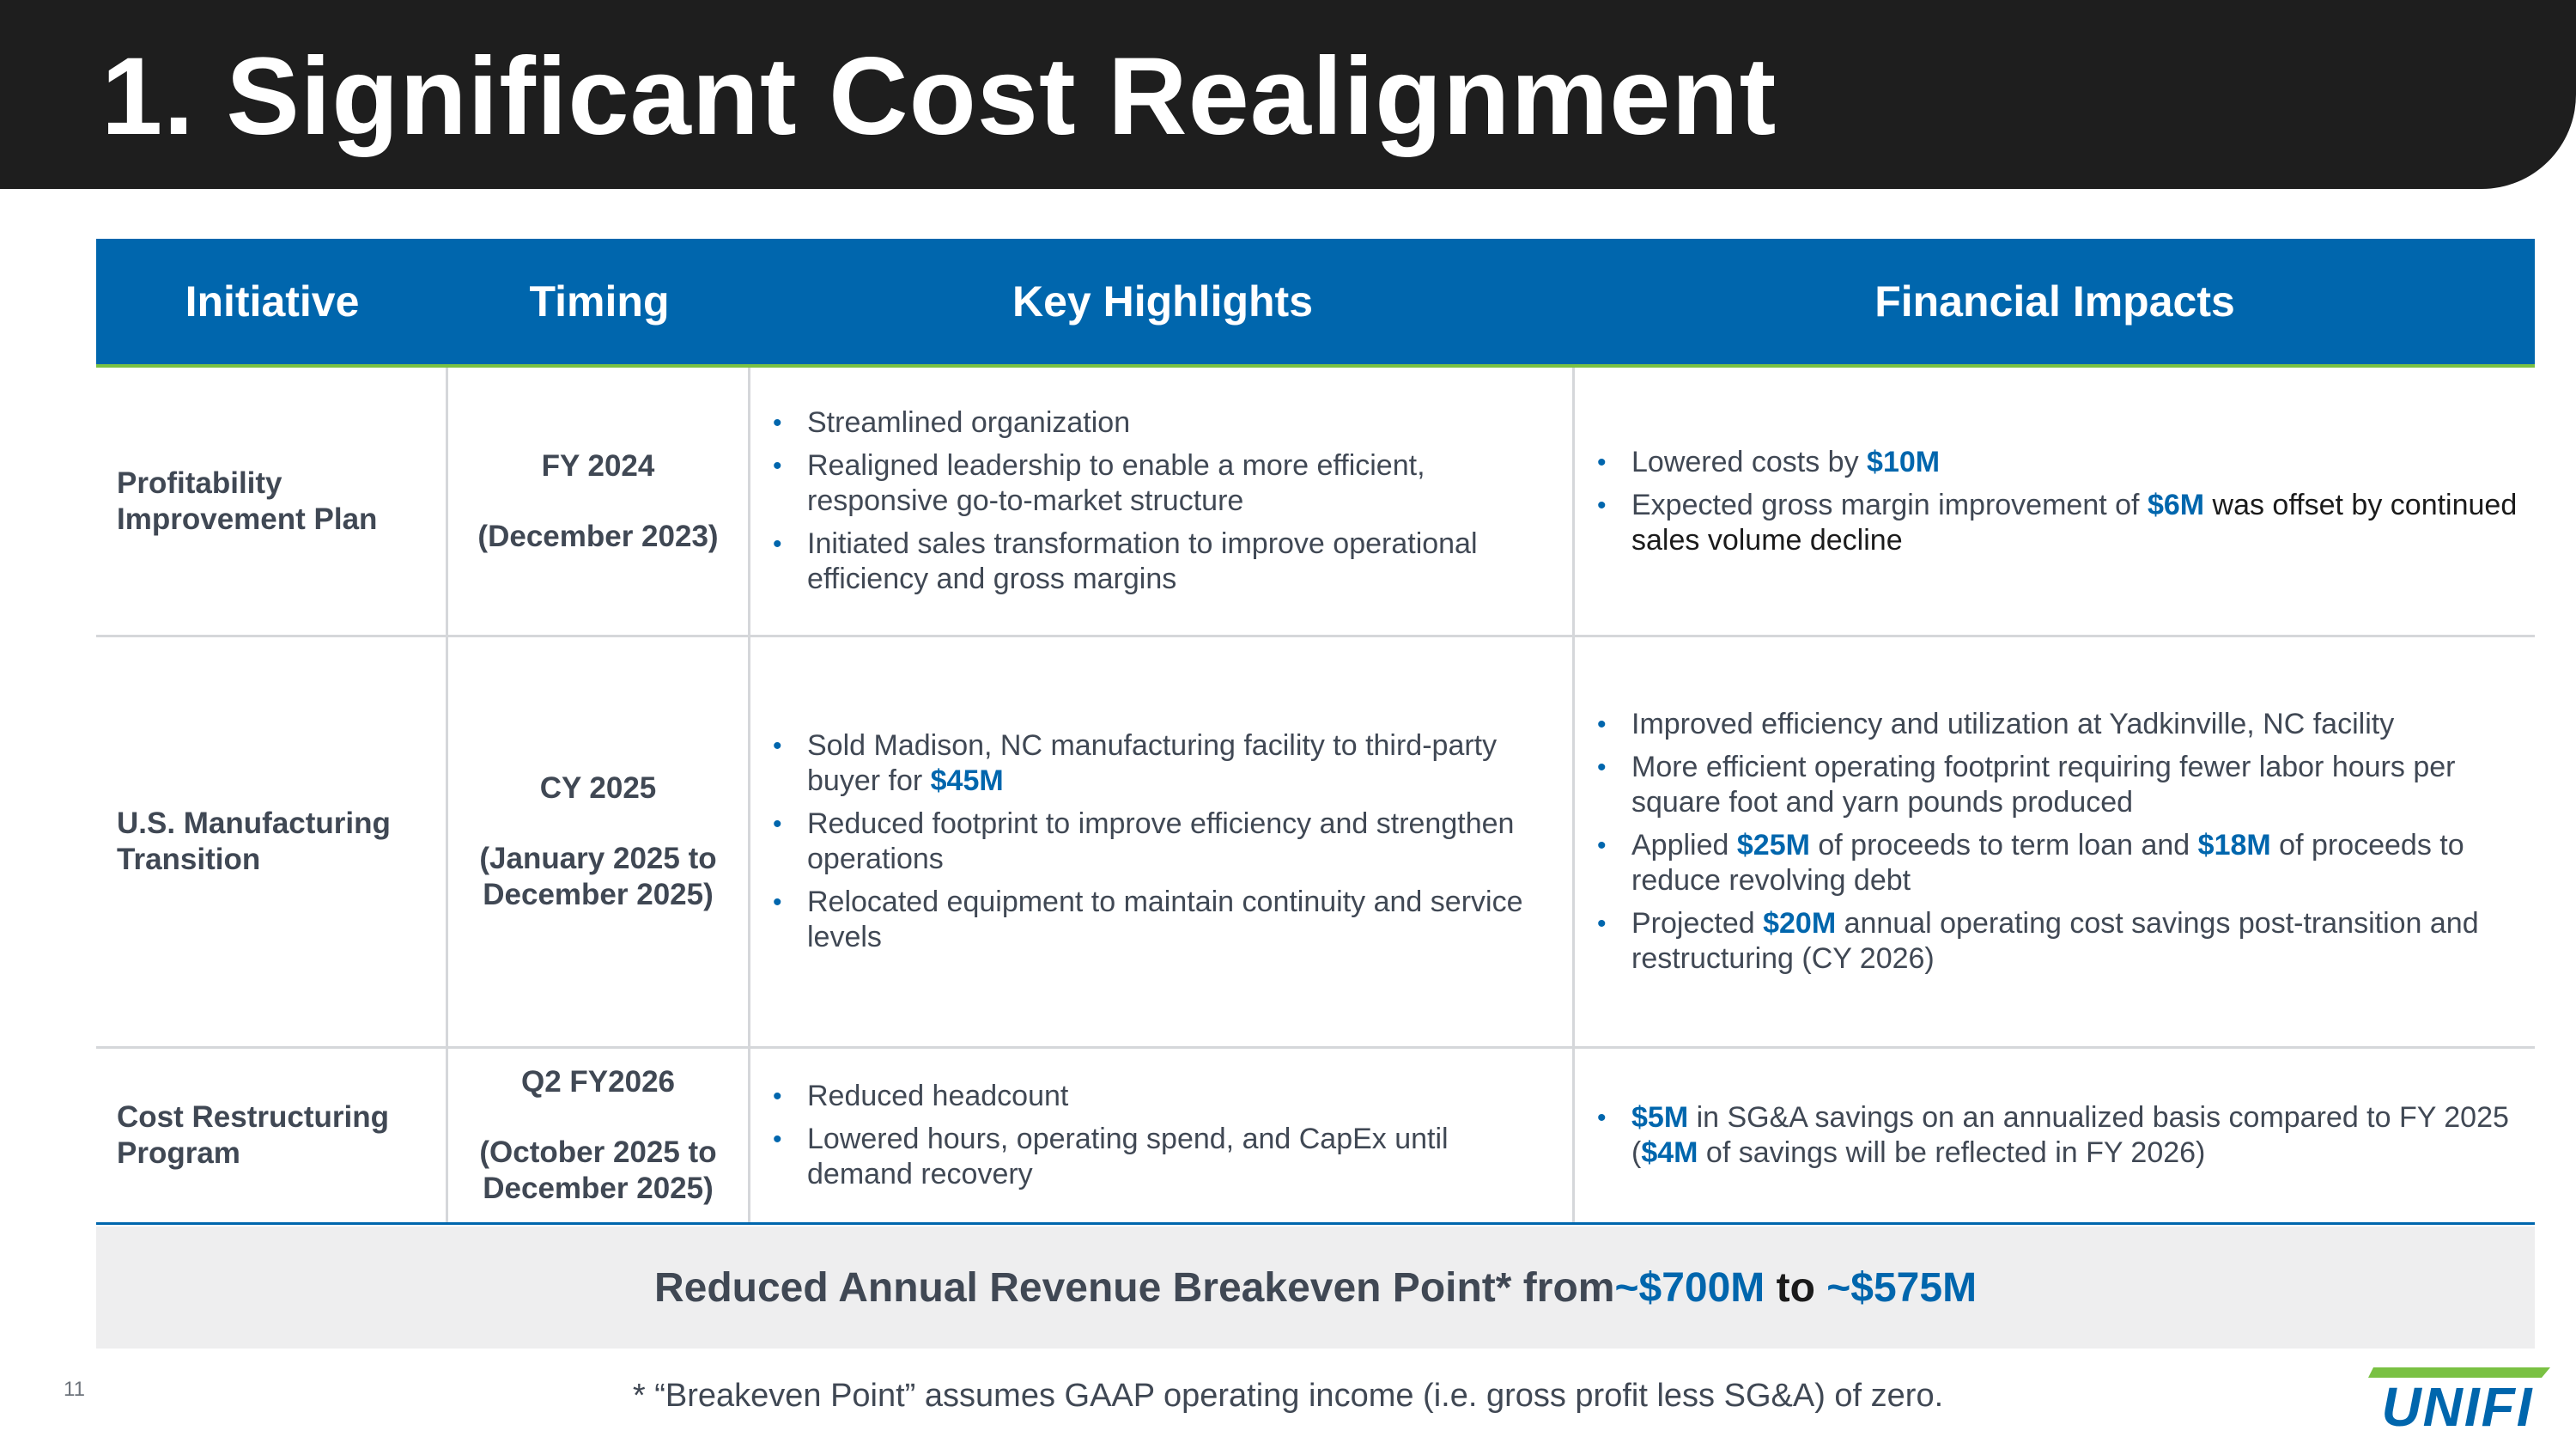 The height and width of the screenshot is (1449, 2576). I want to click on title-bar: 1. Significant Cost Realignment, so click(1288, 94).